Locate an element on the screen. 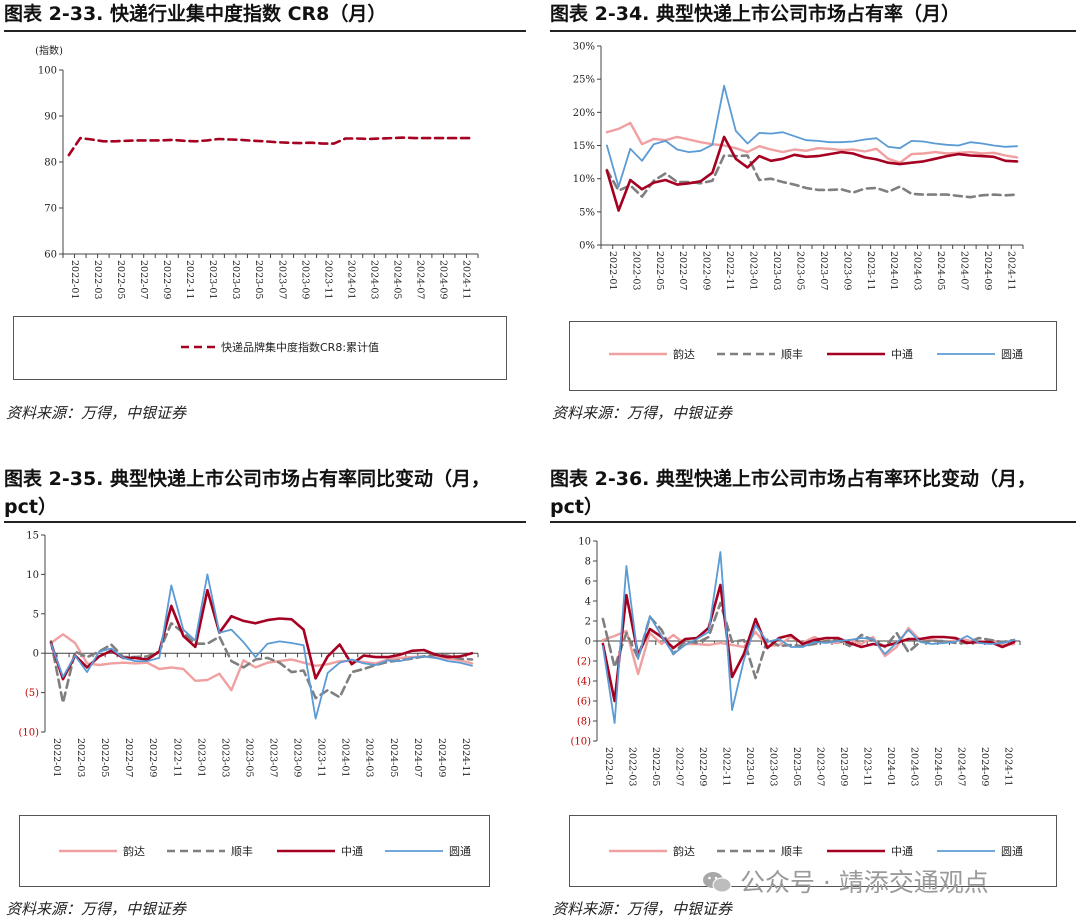 The width and height of the screenshot is (1080, 922). y-tick-label: 90 is located at coordinates (50, 117).